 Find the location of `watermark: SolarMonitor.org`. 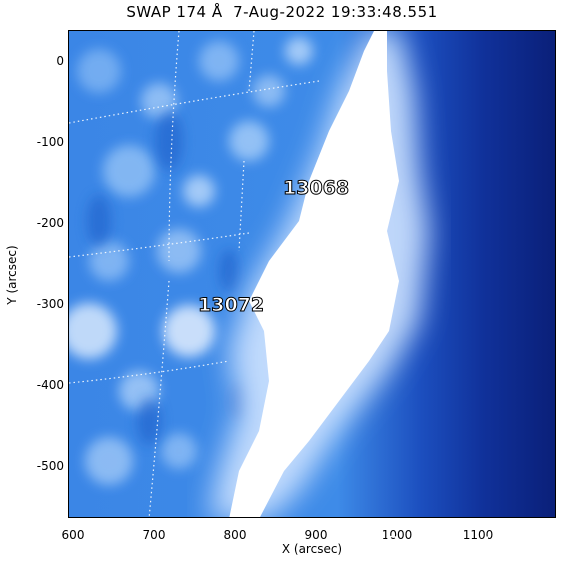

watermark: SolarMonitor.org is located at coordinates (467, 544).